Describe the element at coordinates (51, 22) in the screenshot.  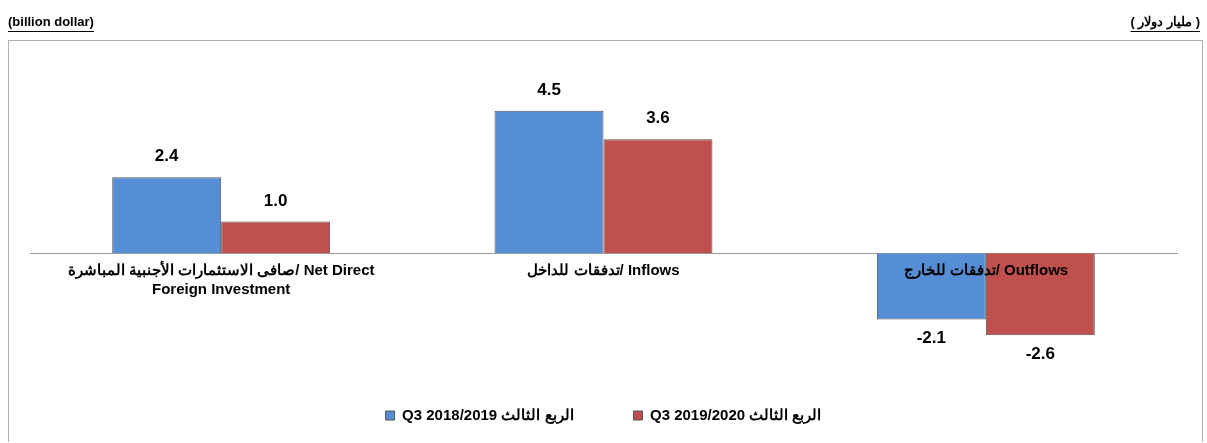
I see `text: (billion dollar)` at that location.